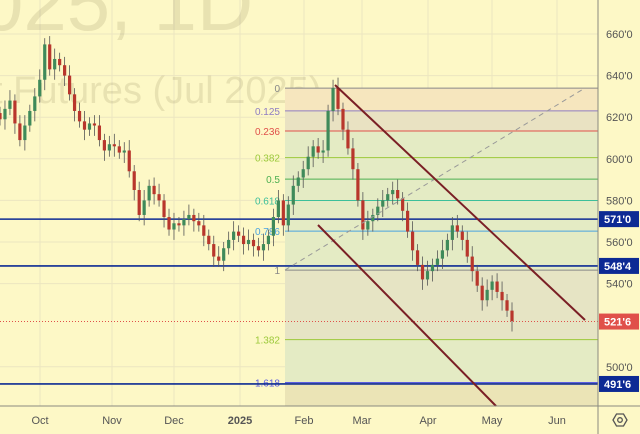 This screenshot has width=640, height=434. I want to click on y-tick-label: 620'0, so click(619, 118).